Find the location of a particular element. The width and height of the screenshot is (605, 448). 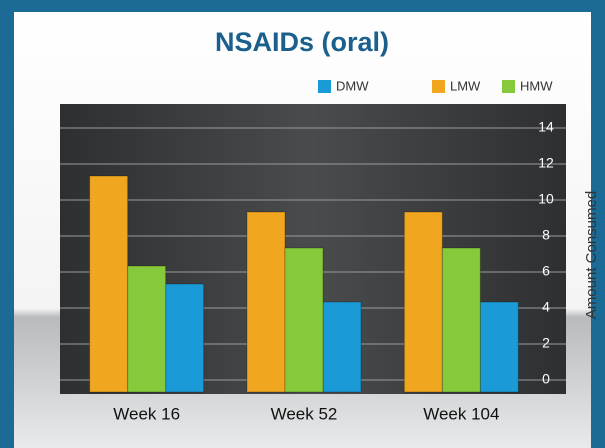

y-tick-label: 8 is located at coordinates (546, 235).